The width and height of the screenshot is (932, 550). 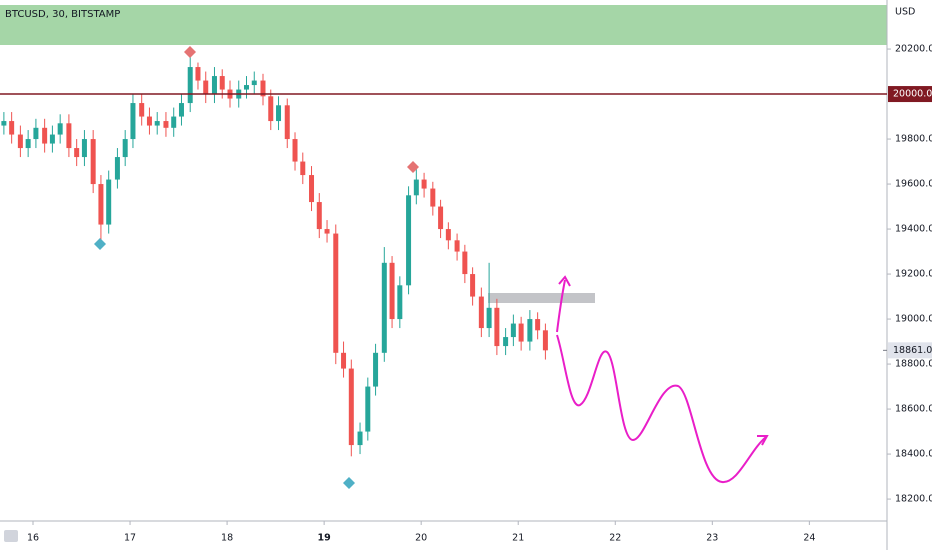 What do you see at coordinates (324, 538) in the screenshot?
I see `x-tick-label: 19` at bounding box center [324, 538].